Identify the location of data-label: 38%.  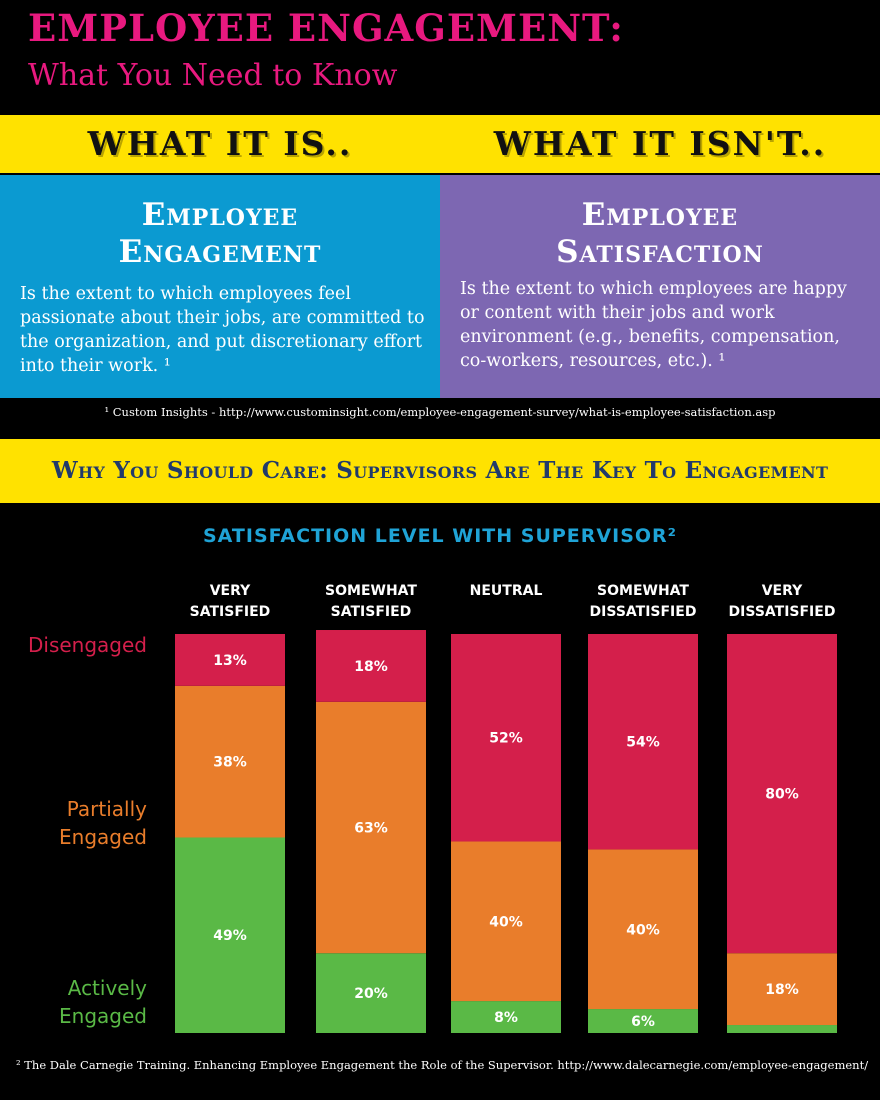
(230, 763).